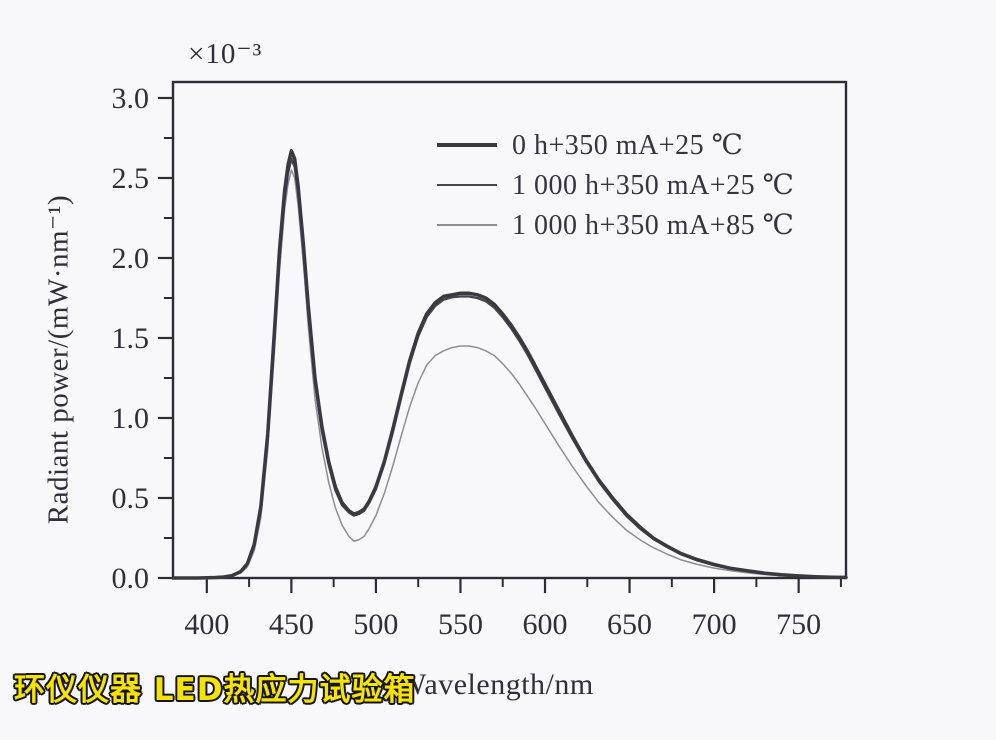 This screenshot has height=740, width=996. Describe the element at coordinates (131, 98) in the screenshot. I see `y-tick-label: 3.0` at that location.